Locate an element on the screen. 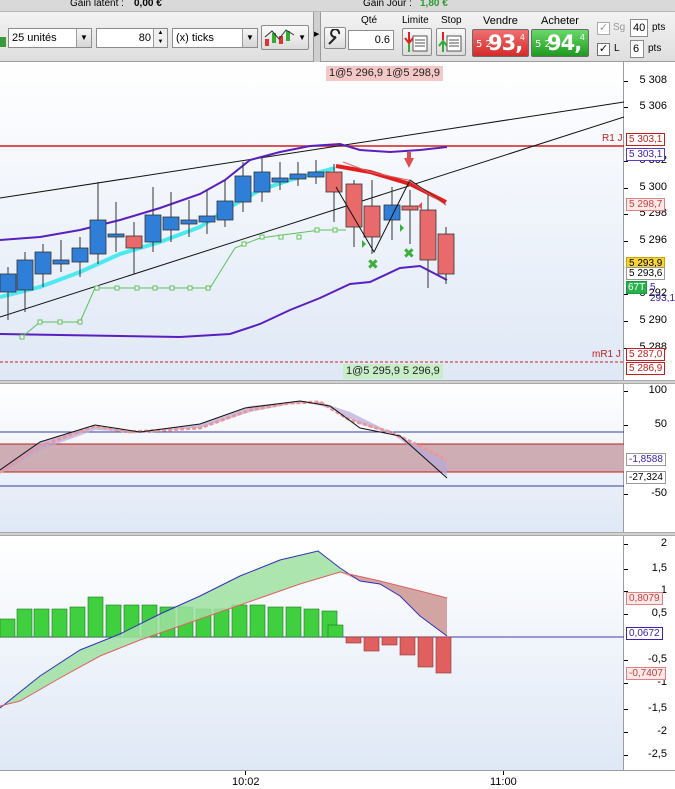 This screenshot has width=675, height=789. chart-indicators-button: ▼ is located at coordinates (285, 37).